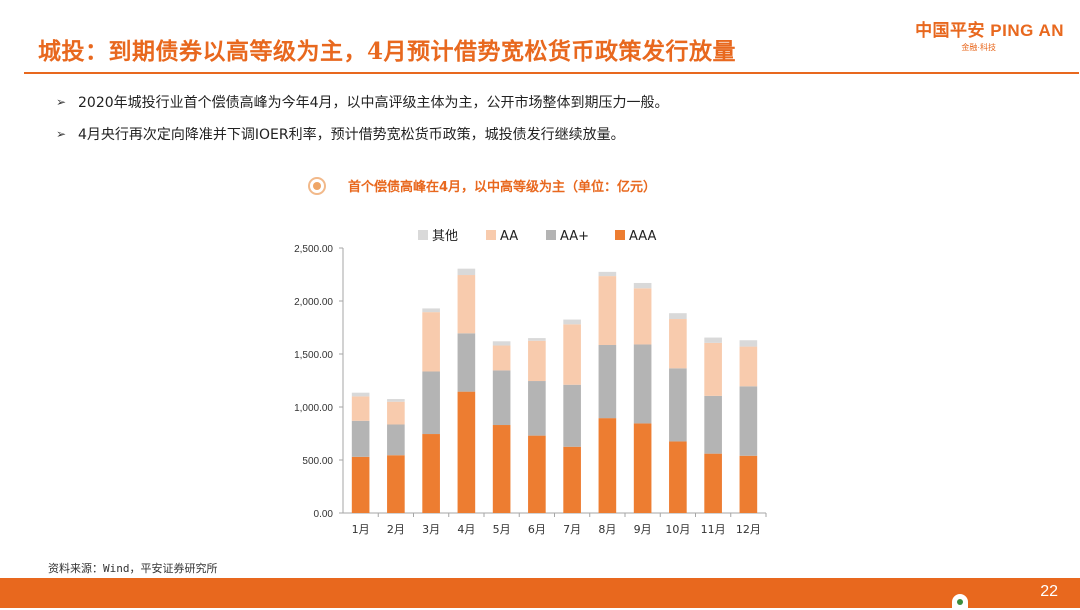 Image resolution: width=1080 pixels, height=610 pixels. I want to click on page-title: 城投：到期债券以高等级为主，4月预计借势宽松货币政策发行放量, so click(387, 51).